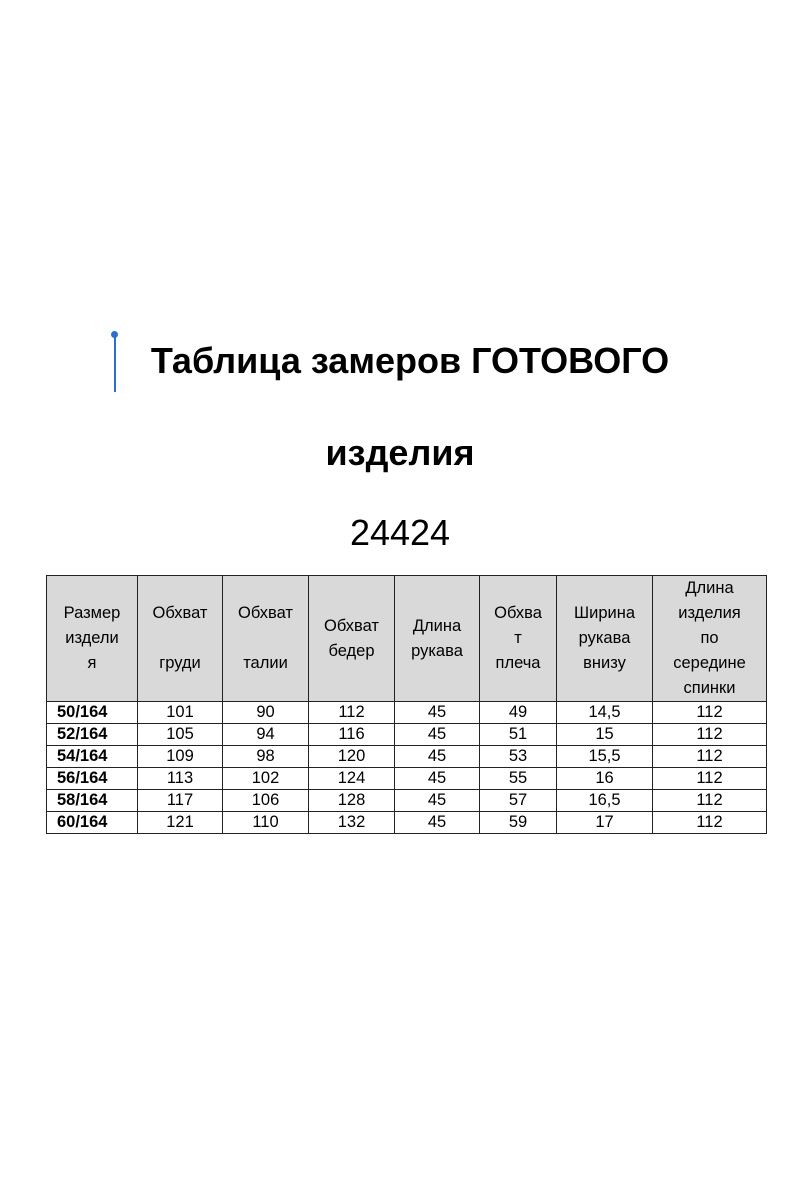 The height and width of the screenshot is (1200, 800). Describe the element at coordinates (180, 822) in the screenshot. I see `value-cell: 121` at that location.